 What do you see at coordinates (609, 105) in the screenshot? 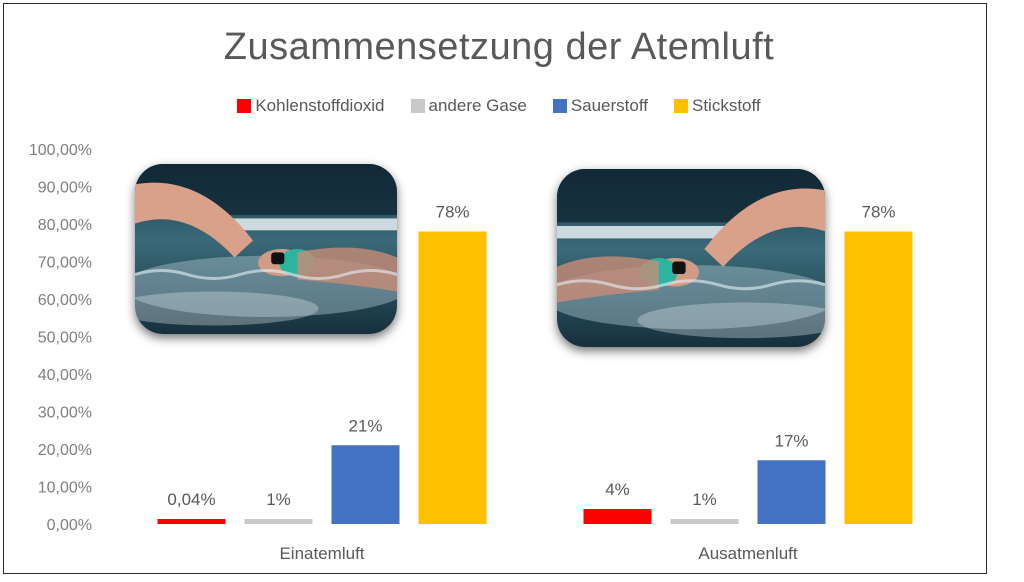
I see `legend-label: Sauerstoff` at bounding box center [609, 105].